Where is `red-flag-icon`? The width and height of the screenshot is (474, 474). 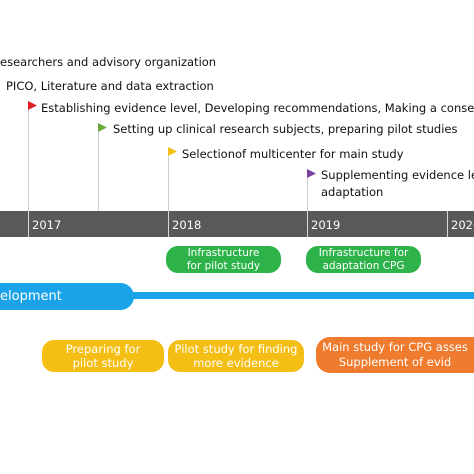
red-flag-icon is located at coordinates (32, 105).